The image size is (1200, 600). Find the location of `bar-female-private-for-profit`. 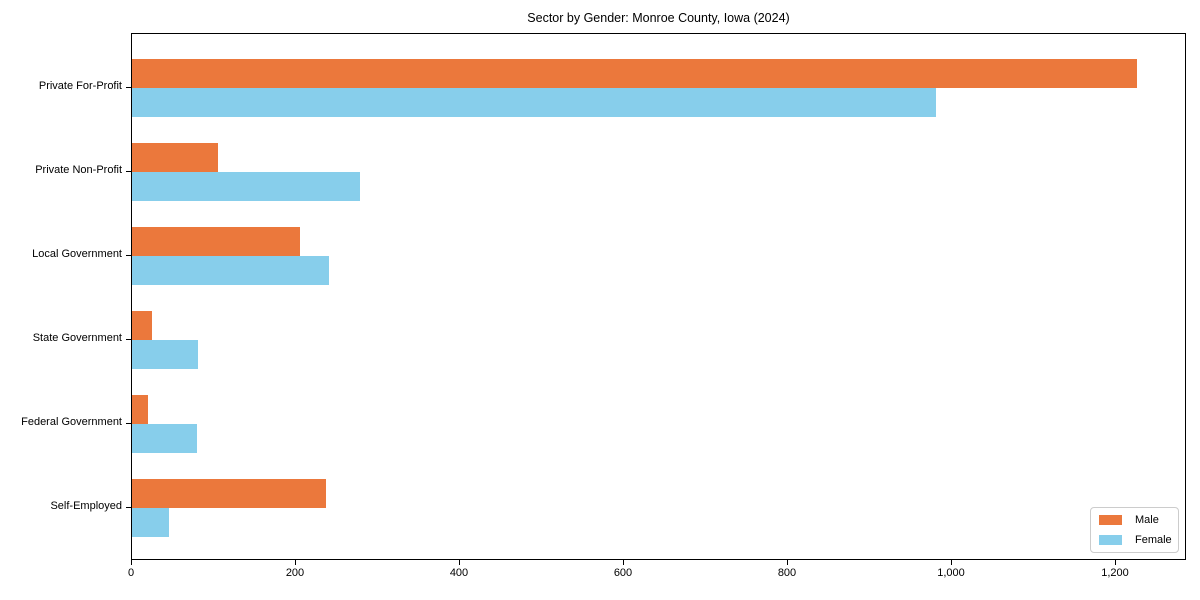

bar-female-private-for-profit is located at coordinates (534, 102).